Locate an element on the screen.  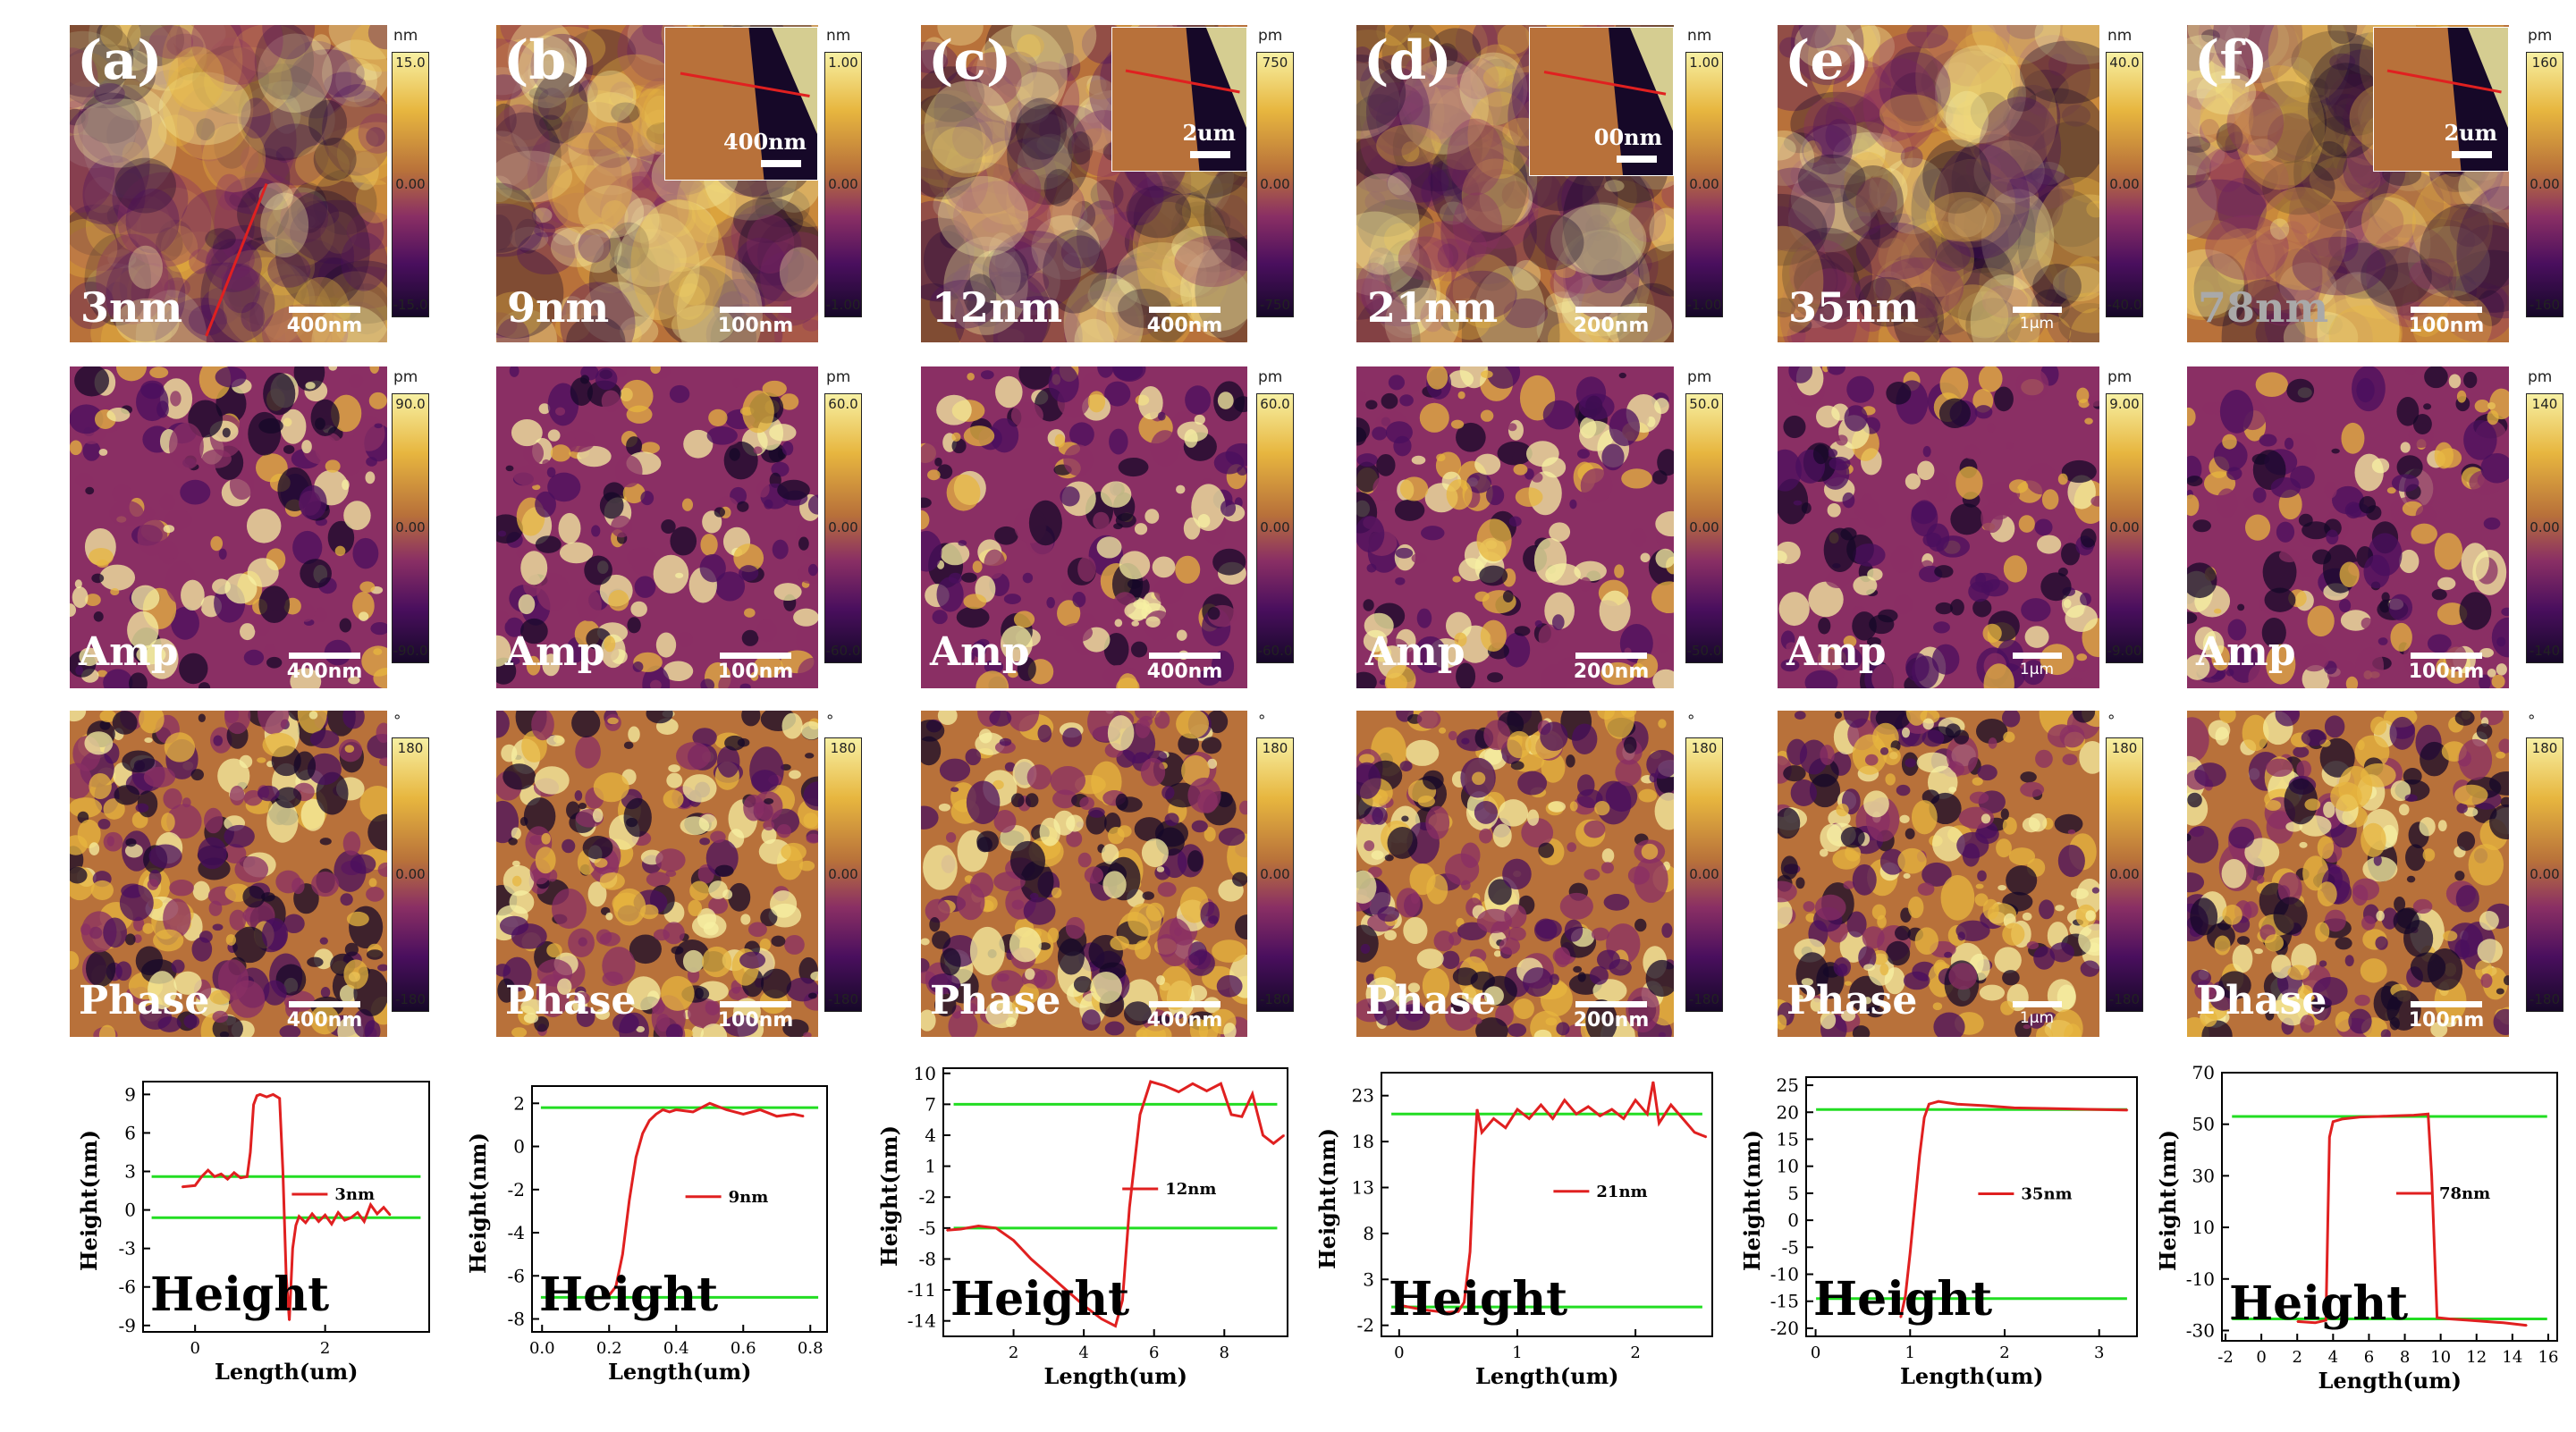
height-colorbar-mid-3: 0.00 is located at coordinates (1704, 183).